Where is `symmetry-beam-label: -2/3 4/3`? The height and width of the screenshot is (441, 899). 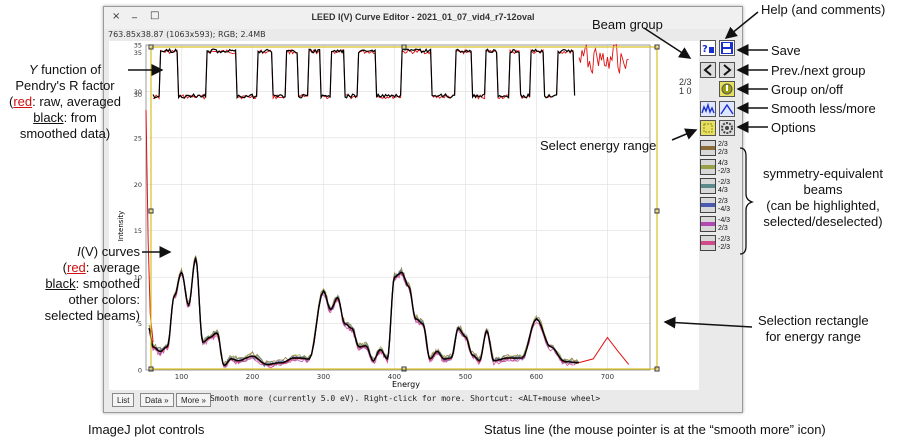
symmetry-beam-label: -2/3 4/3 is located at coordinates (724, 186).